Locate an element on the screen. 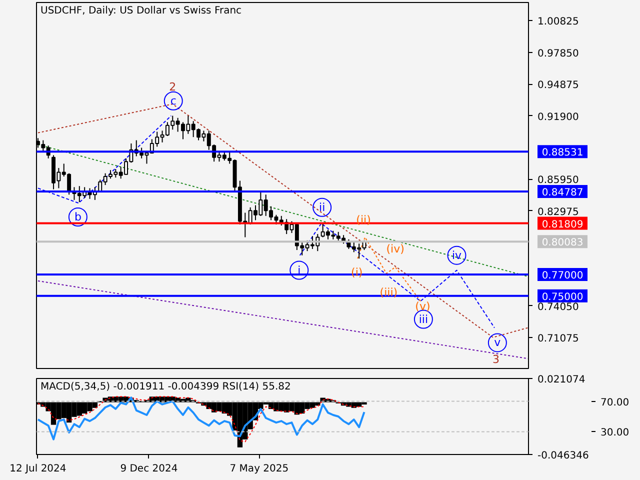  y-tick-label: 0.94875 is located at coordinates (558, 86).